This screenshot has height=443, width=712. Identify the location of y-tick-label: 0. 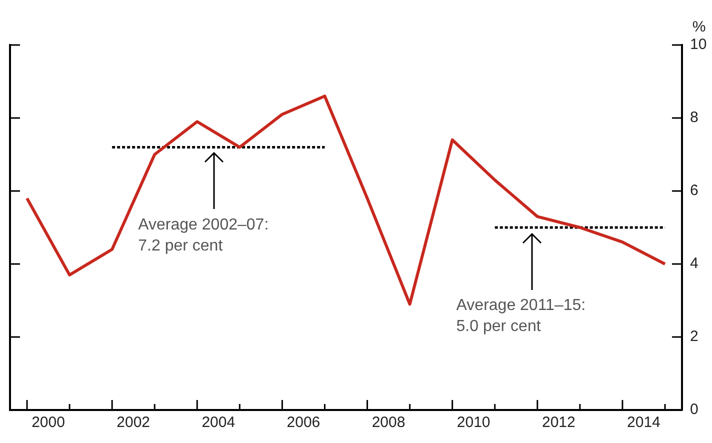
(694, 409).